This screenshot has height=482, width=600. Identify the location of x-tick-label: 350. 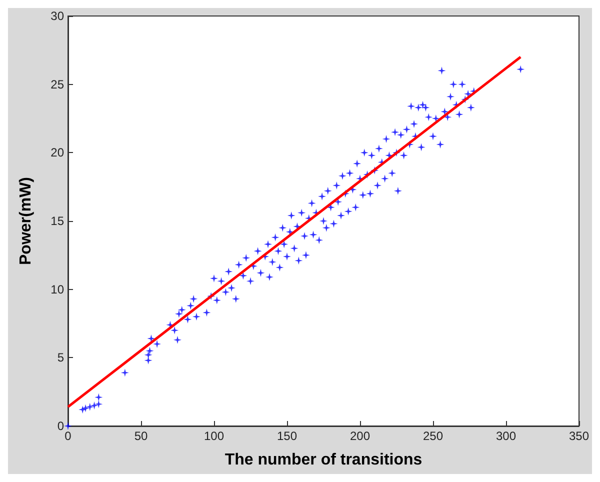
(579, 436).